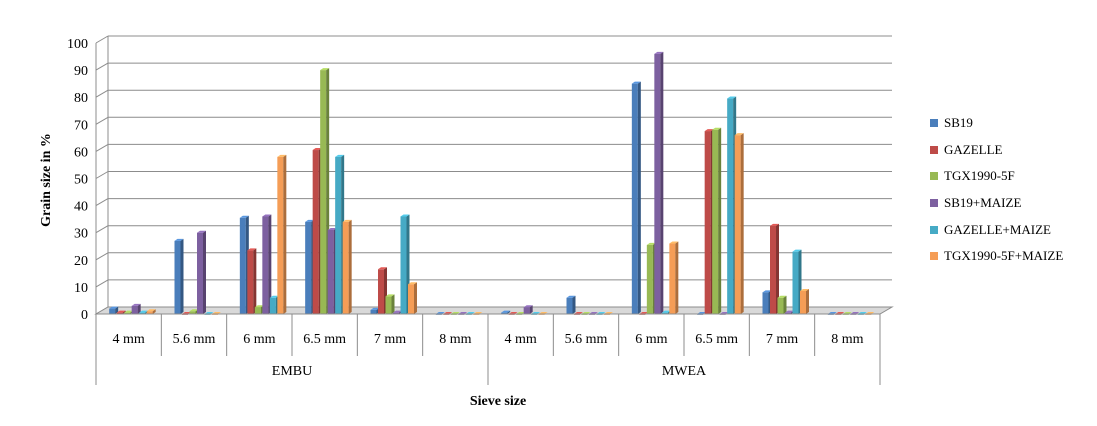 Image resolution: width=1097 pixels, height=426 pixels. I want to click on legend-label: TGX1990-5F+MAIZE, so click(1004, 256).